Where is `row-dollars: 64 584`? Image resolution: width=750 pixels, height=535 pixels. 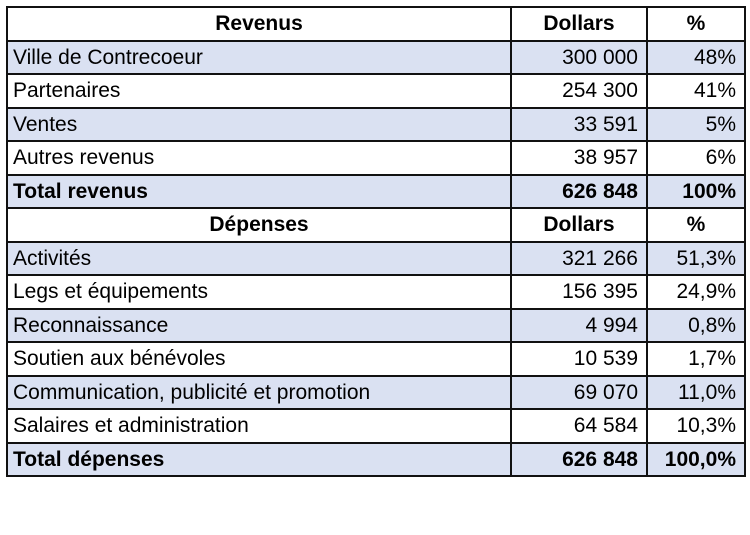 row-dollars: 64 584 is located at coordinates (579, 426).